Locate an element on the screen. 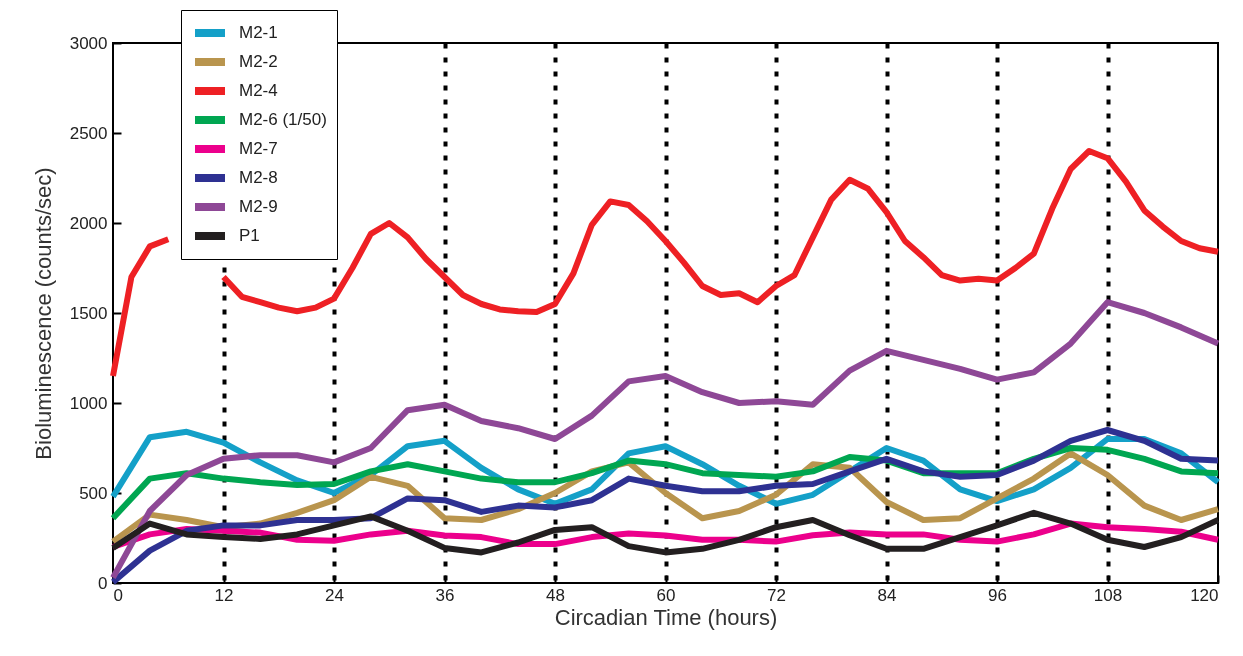 The image size is (1243, 656). x-tick-label: 36 is located at coordinates (445, 595).